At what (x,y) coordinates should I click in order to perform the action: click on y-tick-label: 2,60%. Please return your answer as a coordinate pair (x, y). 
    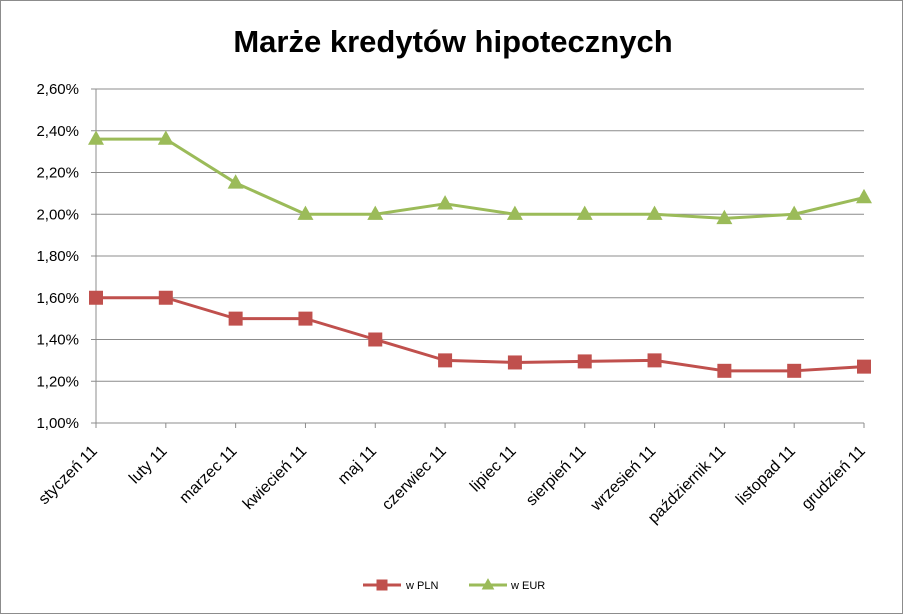
    Looking at the image, I should click on (57, 89).